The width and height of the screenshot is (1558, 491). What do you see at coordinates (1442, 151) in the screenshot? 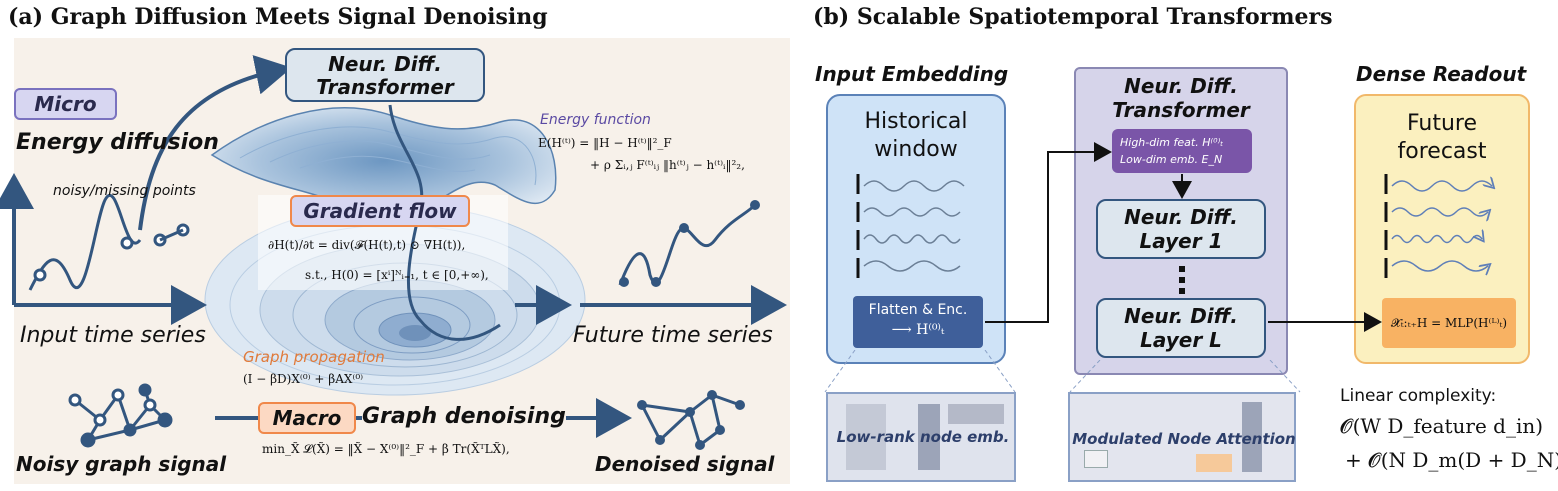
I see `future-line2: forecast` at bounding box center [1442, 151].